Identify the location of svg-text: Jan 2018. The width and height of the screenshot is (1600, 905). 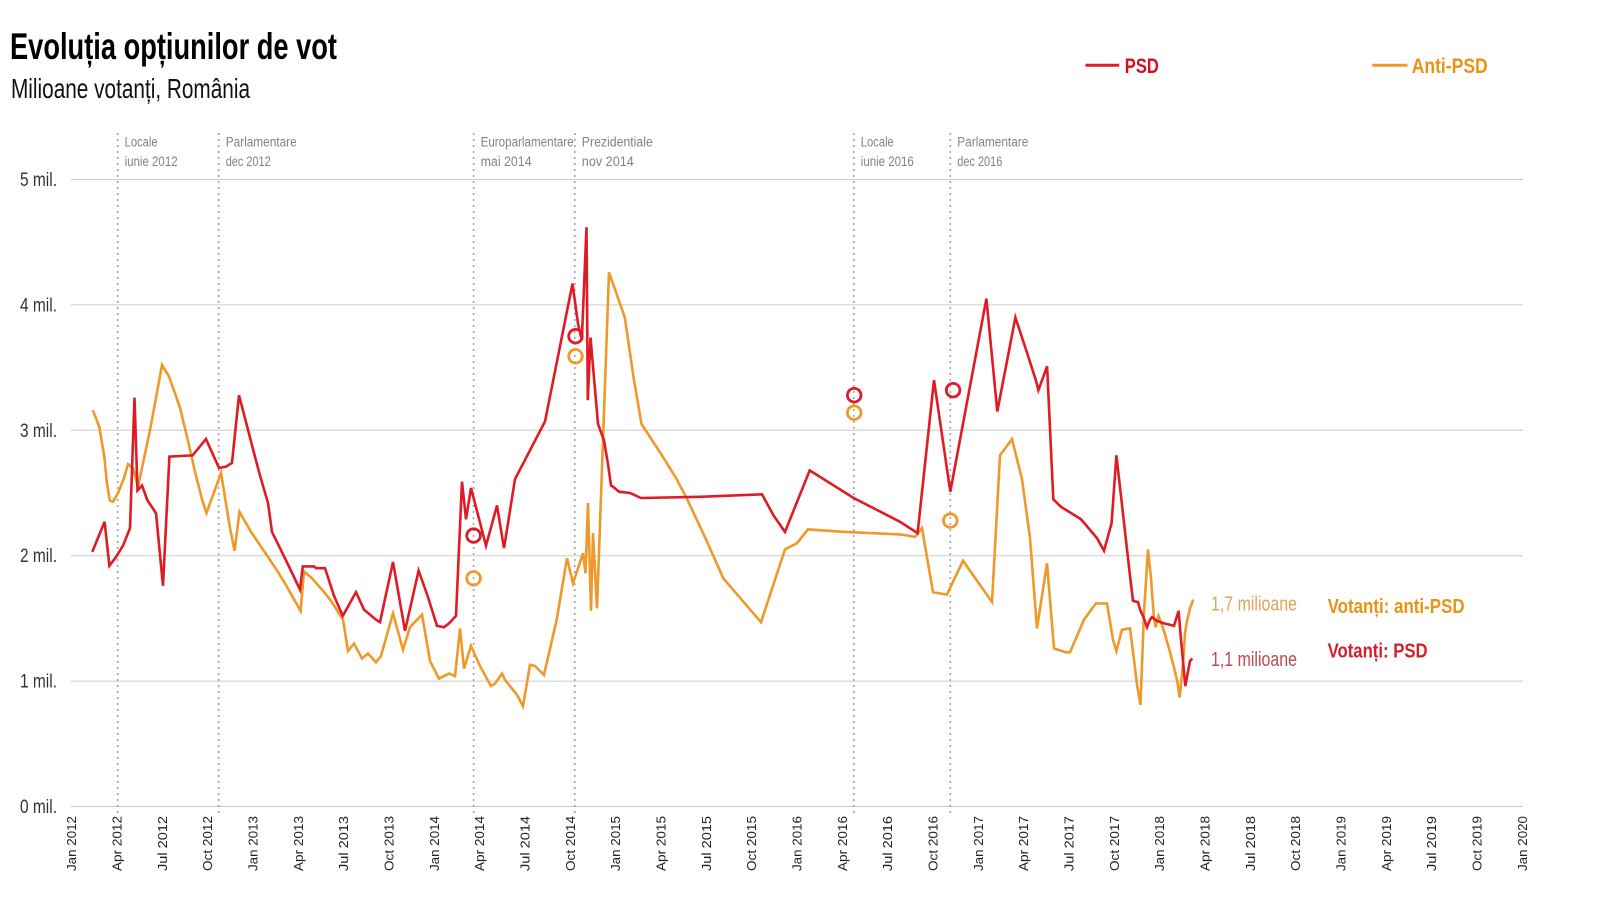
(1159, 843).